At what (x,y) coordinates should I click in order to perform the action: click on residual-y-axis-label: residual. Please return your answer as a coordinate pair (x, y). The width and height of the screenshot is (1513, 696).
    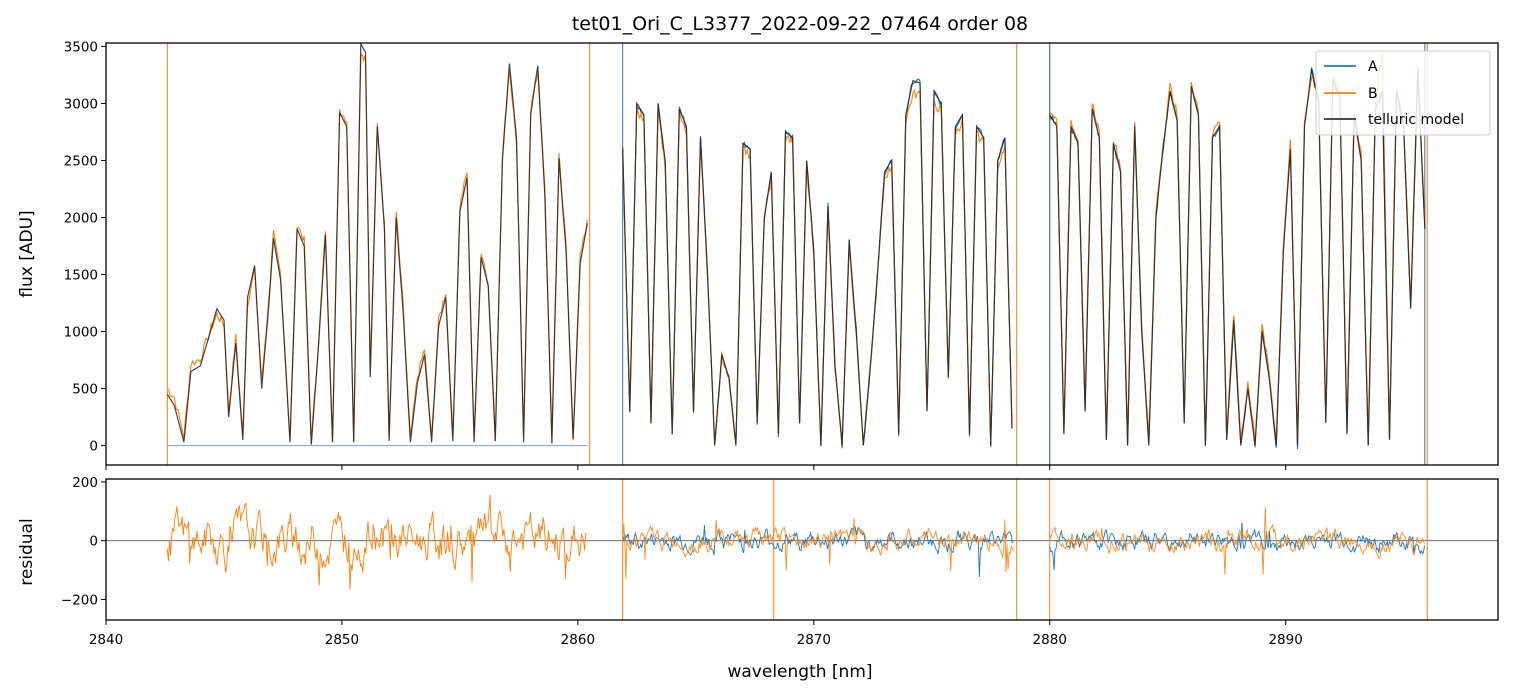
    Looking at the image, I should click on (27, 551).